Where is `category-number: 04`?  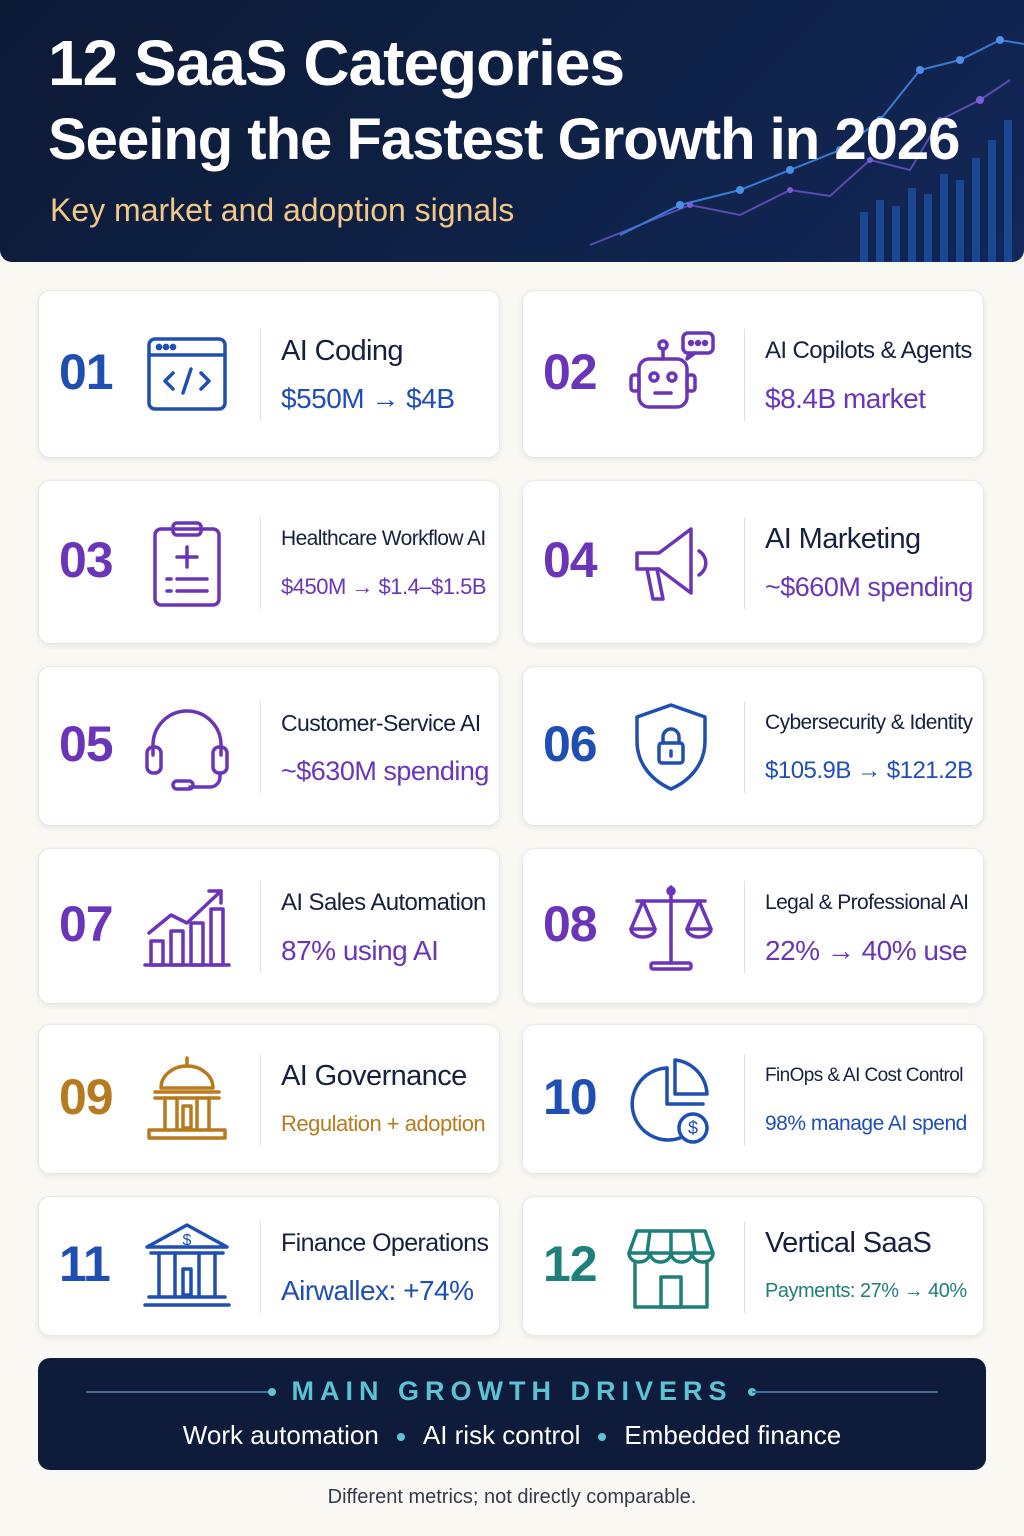 category-number: 04 is located at coordinates (570, 560).